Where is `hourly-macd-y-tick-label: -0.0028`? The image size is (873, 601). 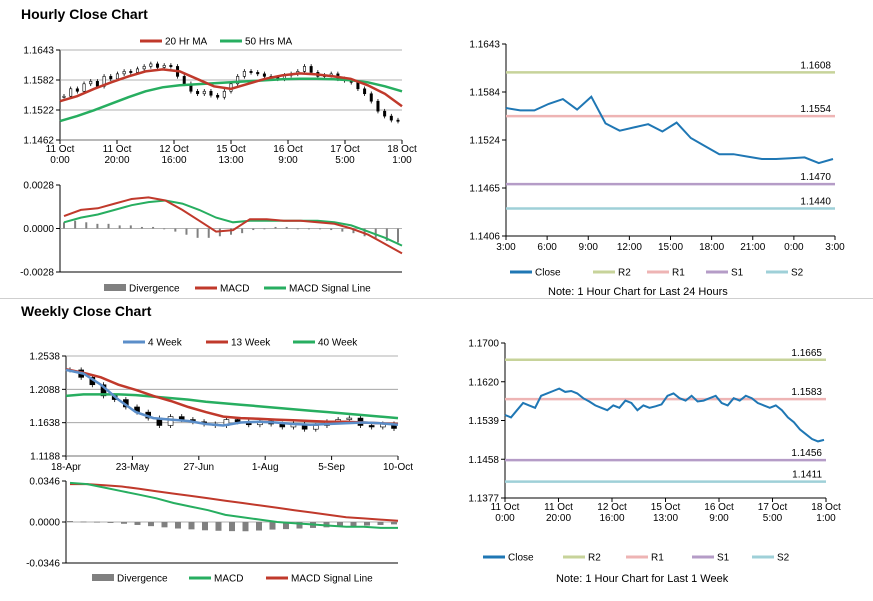 hourly-macd-y-tick-label: -0.0028 is located at coordinates (37, 273).